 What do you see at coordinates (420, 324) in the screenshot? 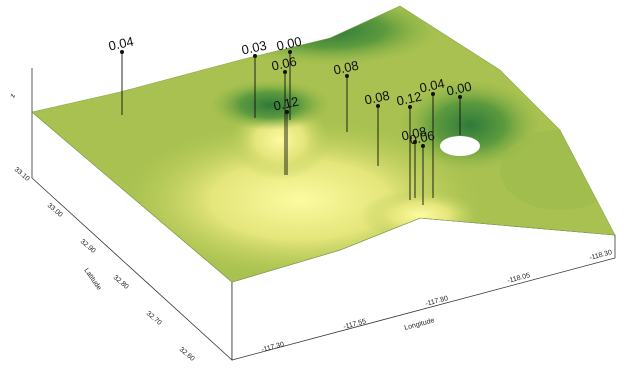
I see `x-axis-title: Longitude` at bounding box center [420, 324].